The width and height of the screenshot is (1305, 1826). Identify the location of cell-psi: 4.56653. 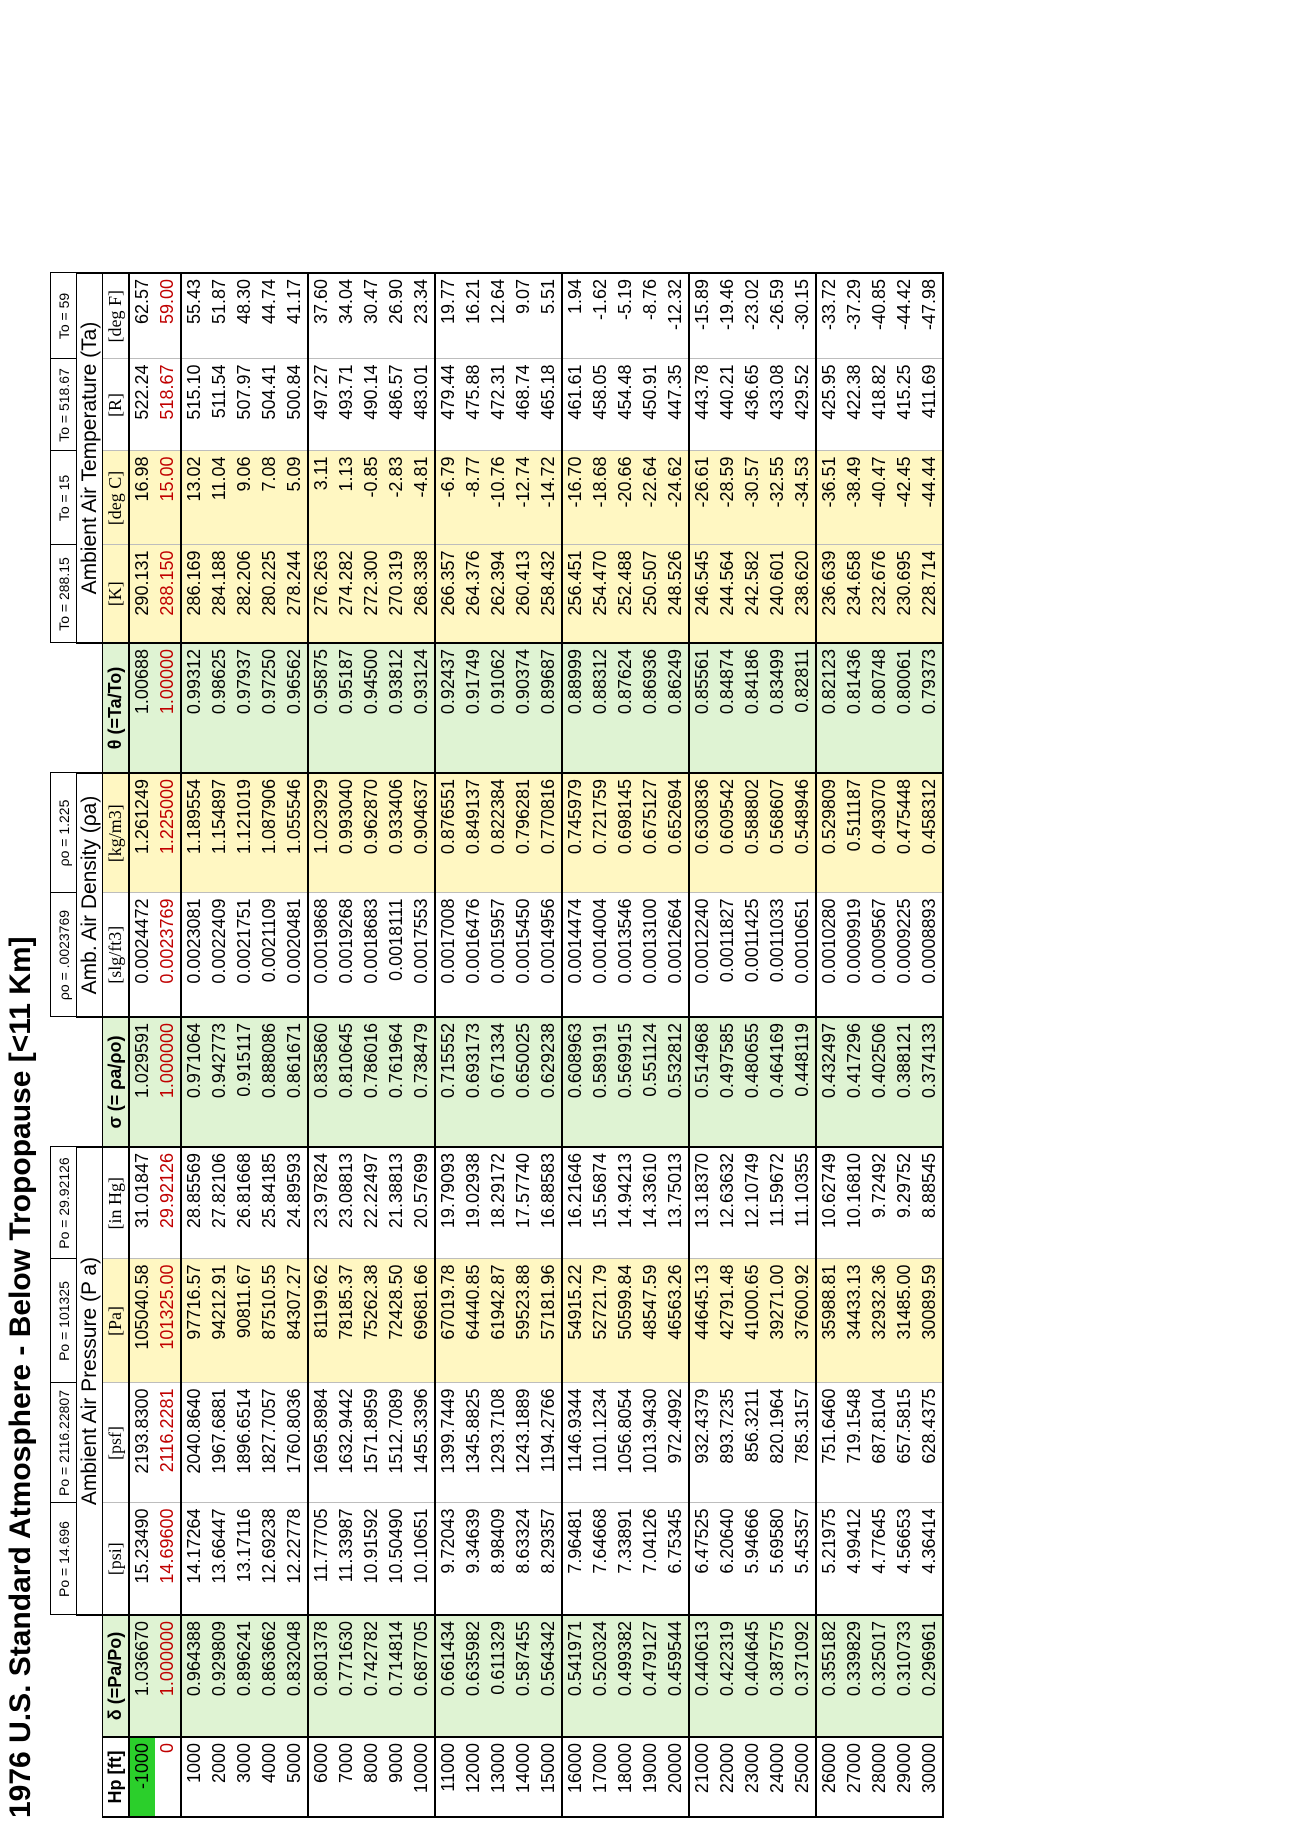
(904, 1559).